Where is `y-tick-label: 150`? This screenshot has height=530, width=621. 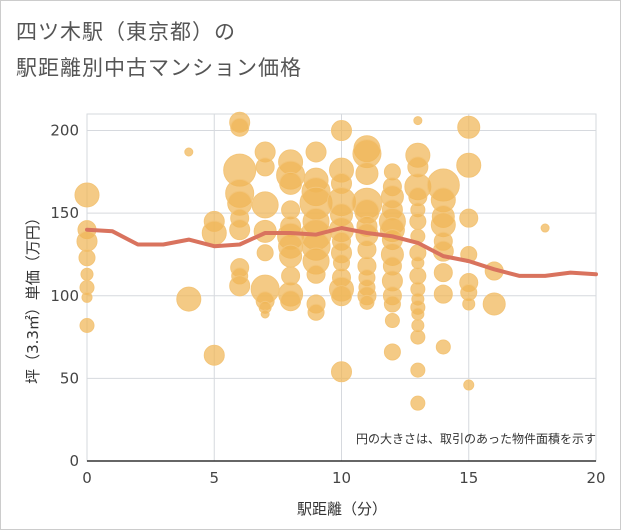
y-tick-label: 150 is located at coordinates (64, 213).